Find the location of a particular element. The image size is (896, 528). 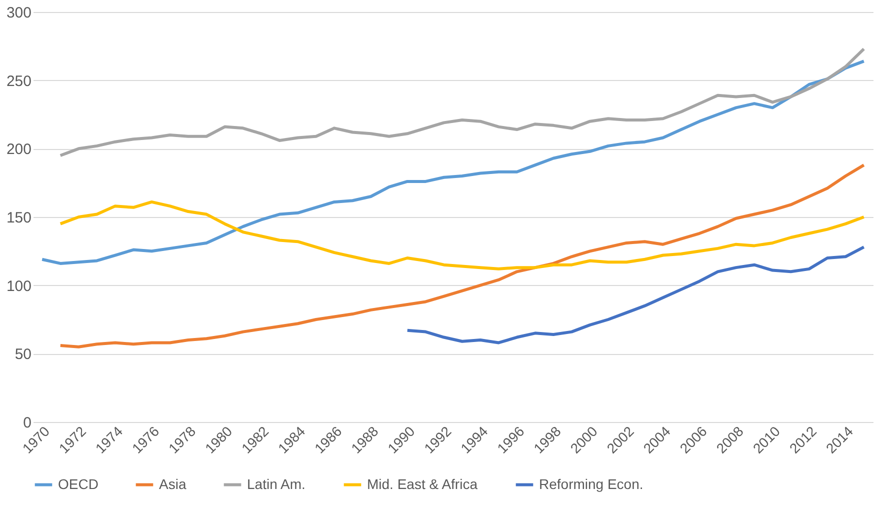

y-tick-label: 50 is located at coordinates (23, 355).